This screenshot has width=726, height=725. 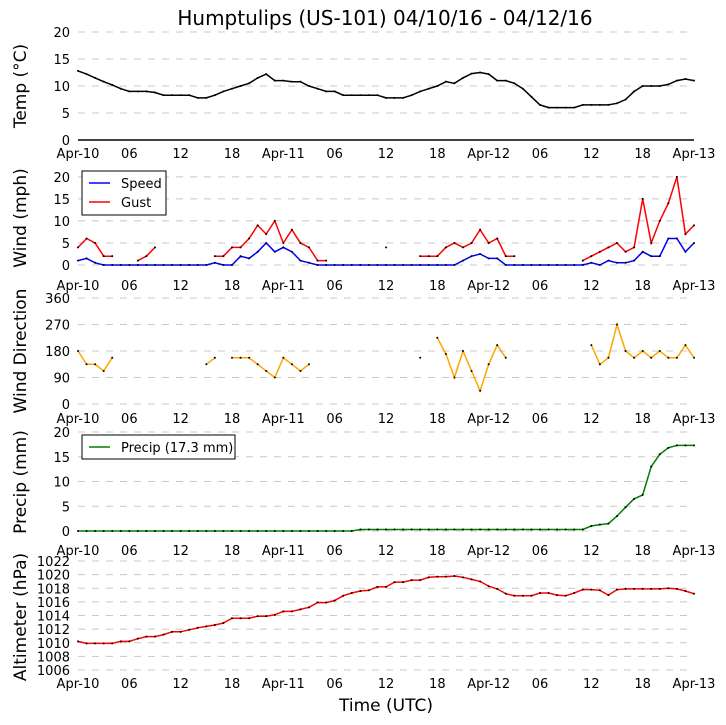 What do you see at coordinates (61, 433) in the screenshot?
I see `y-tick-label: 20` at bounding box center [61, 433].